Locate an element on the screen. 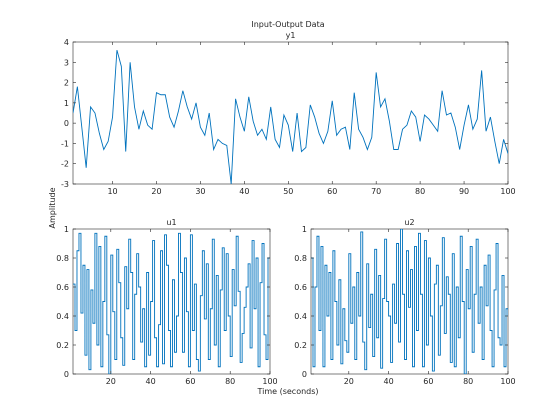  y-tick-label: 2 is located at coordinates (66, 83).